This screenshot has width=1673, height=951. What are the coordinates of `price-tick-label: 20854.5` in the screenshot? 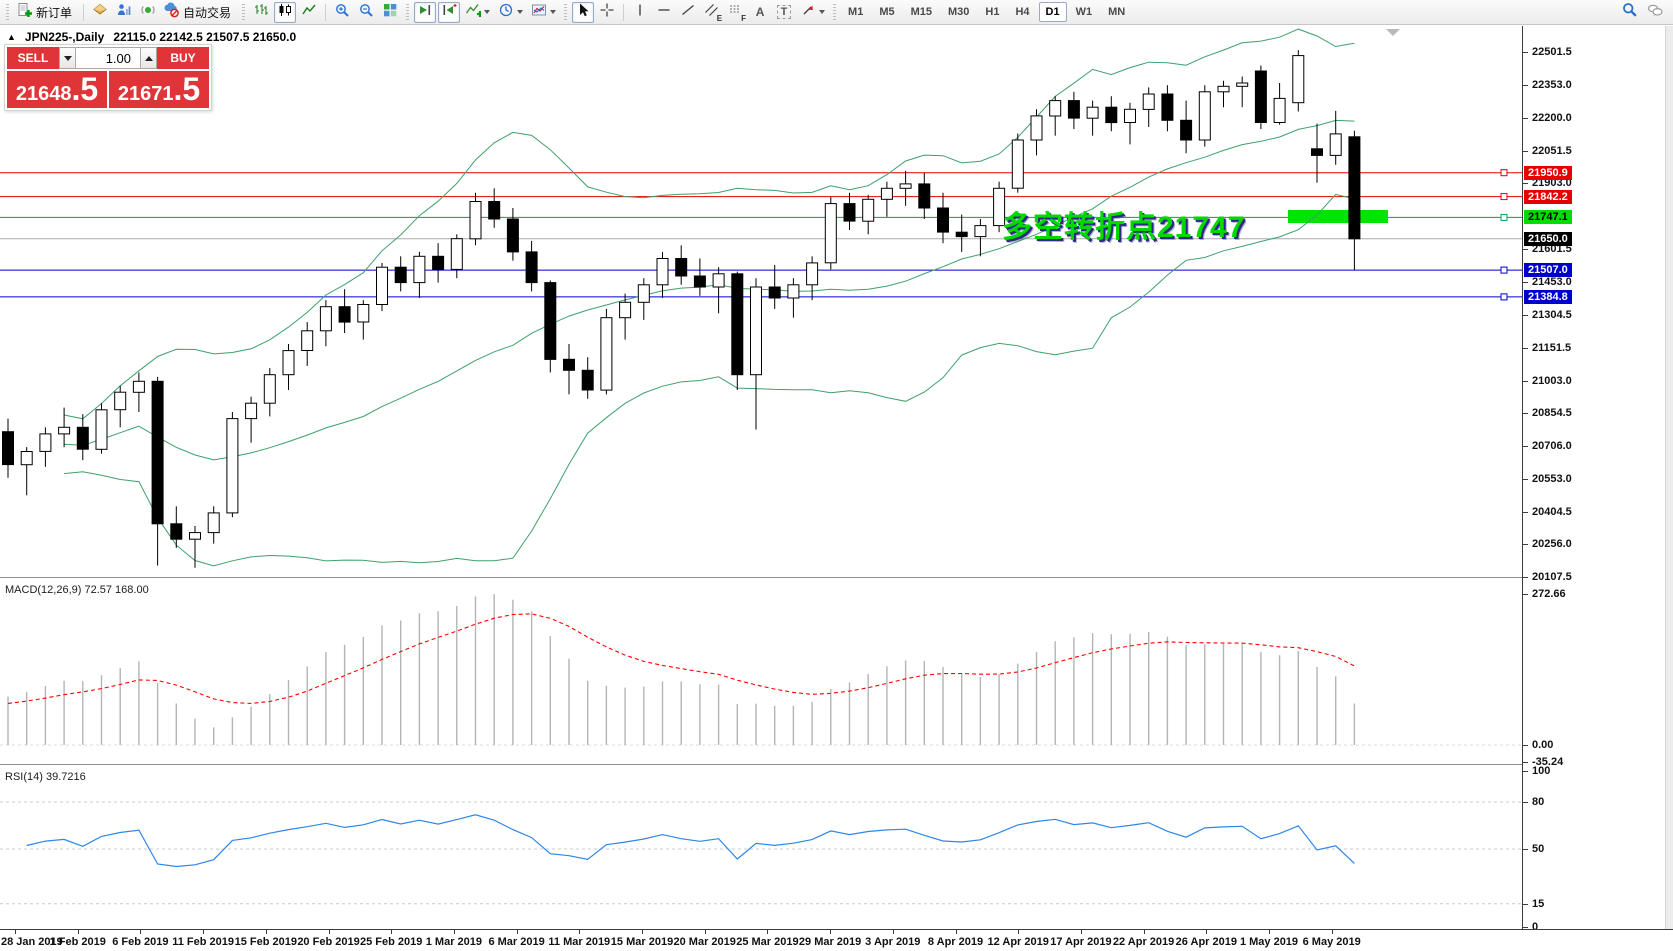 It's located at (1552, 413).